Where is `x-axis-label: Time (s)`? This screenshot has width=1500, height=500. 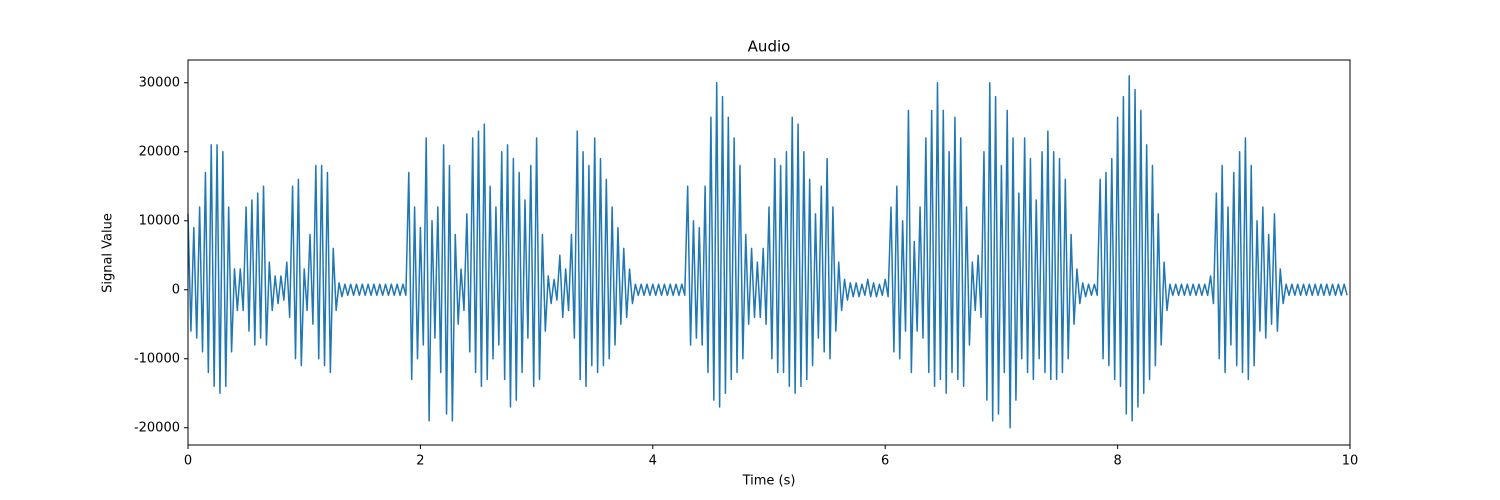
x-axis-label: Time (s) is located at coordinates (769, 481).